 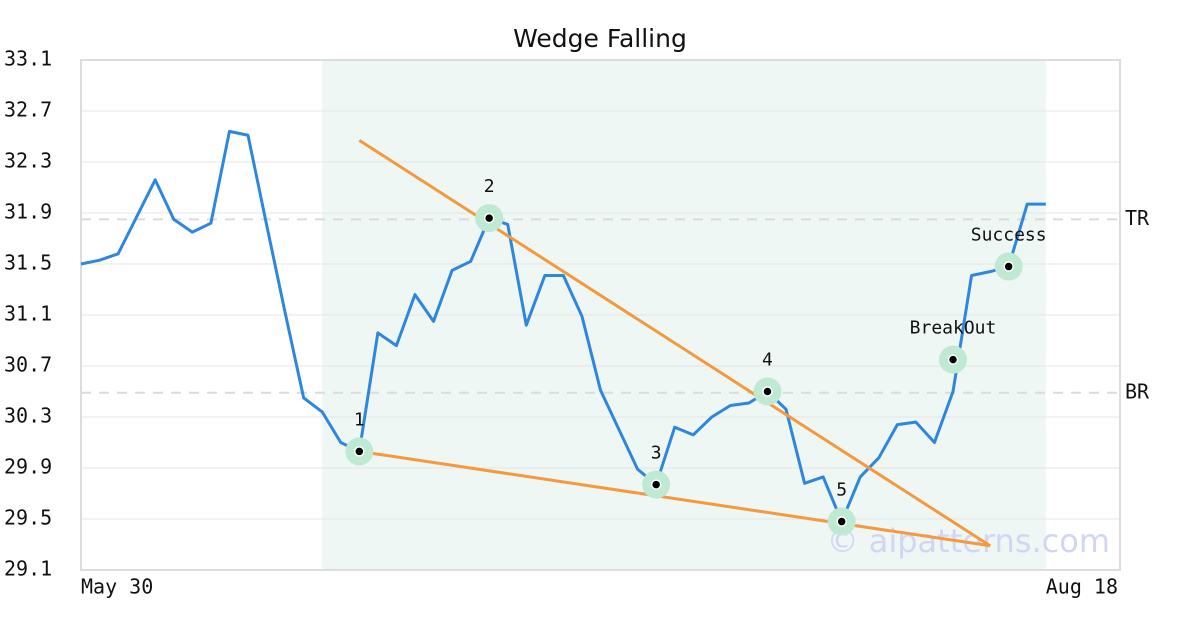 I want to click on y-tick-label: 33.1, so click(x=28, y=59).